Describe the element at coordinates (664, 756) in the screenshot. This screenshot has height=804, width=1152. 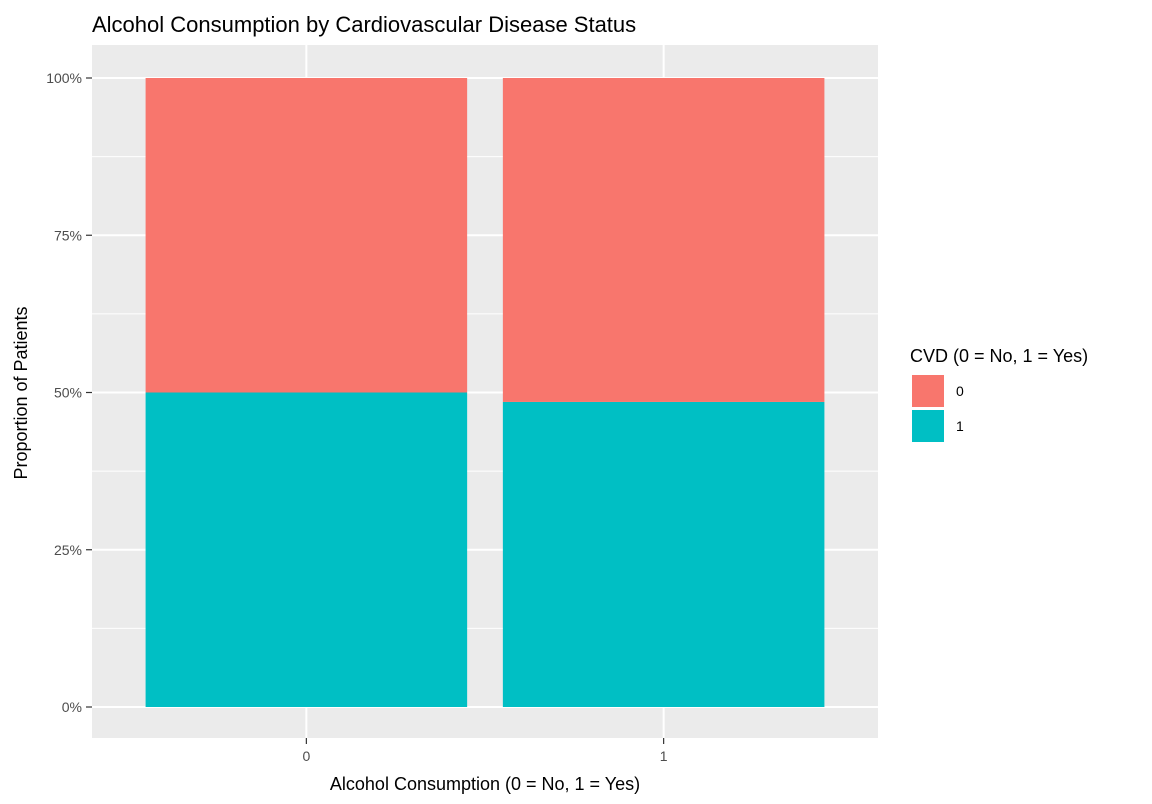
I see `x-tick-label: 1` at that location.